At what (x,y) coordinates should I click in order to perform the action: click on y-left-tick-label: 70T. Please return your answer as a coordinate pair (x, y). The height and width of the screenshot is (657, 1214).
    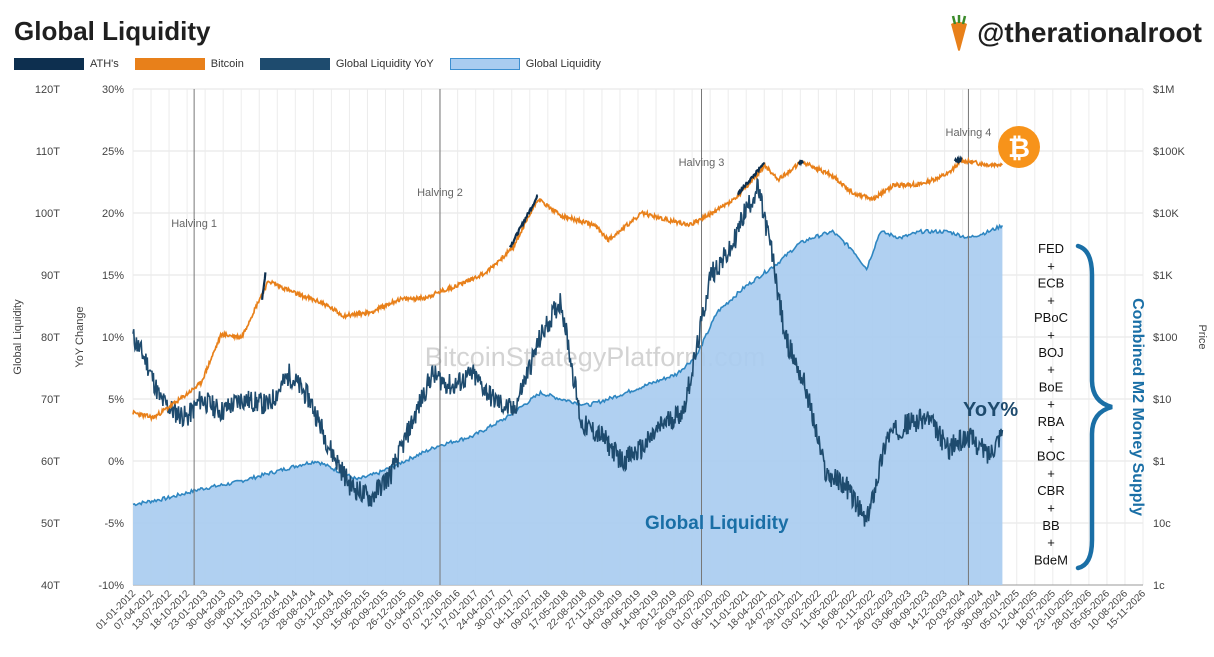
    Looking at the image, I should click on (50, 400).